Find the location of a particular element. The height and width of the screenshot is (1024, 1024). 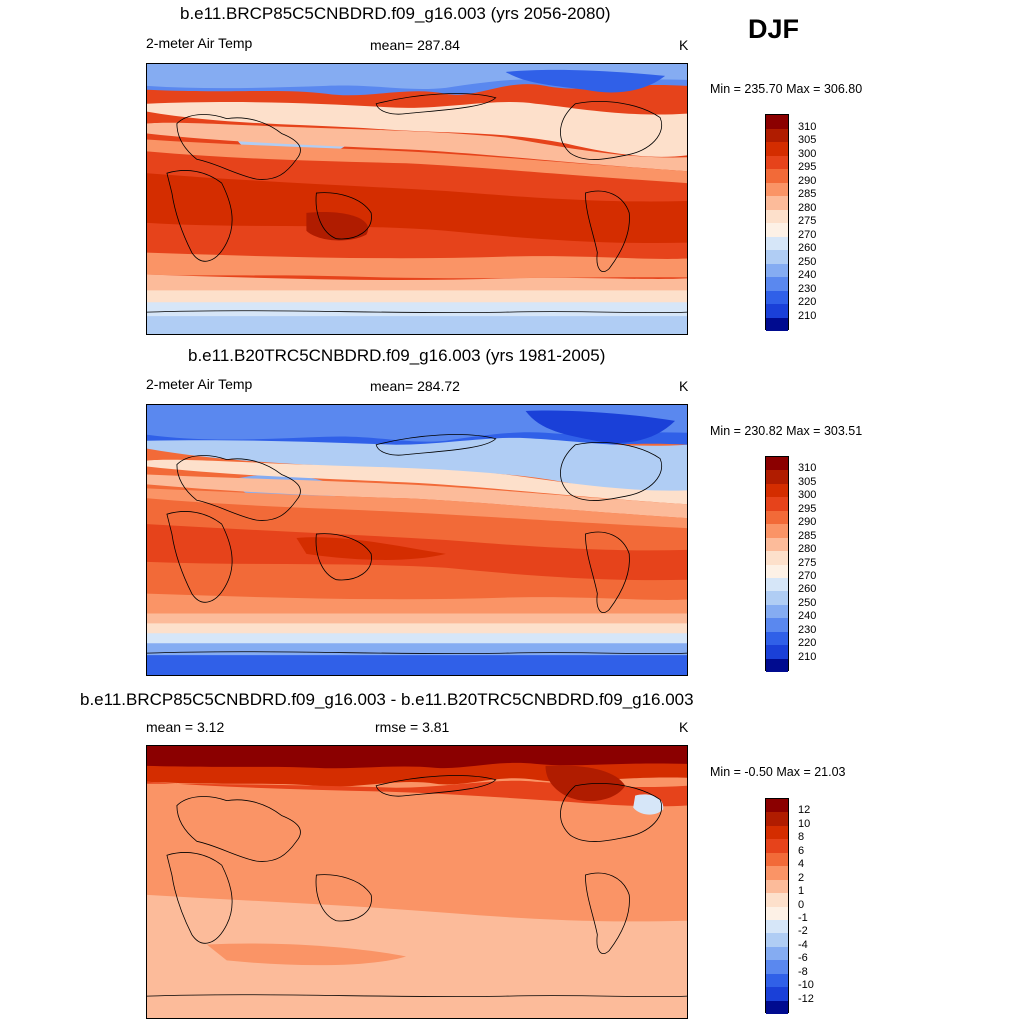

panel2-map is located at coordinates (417, 540).